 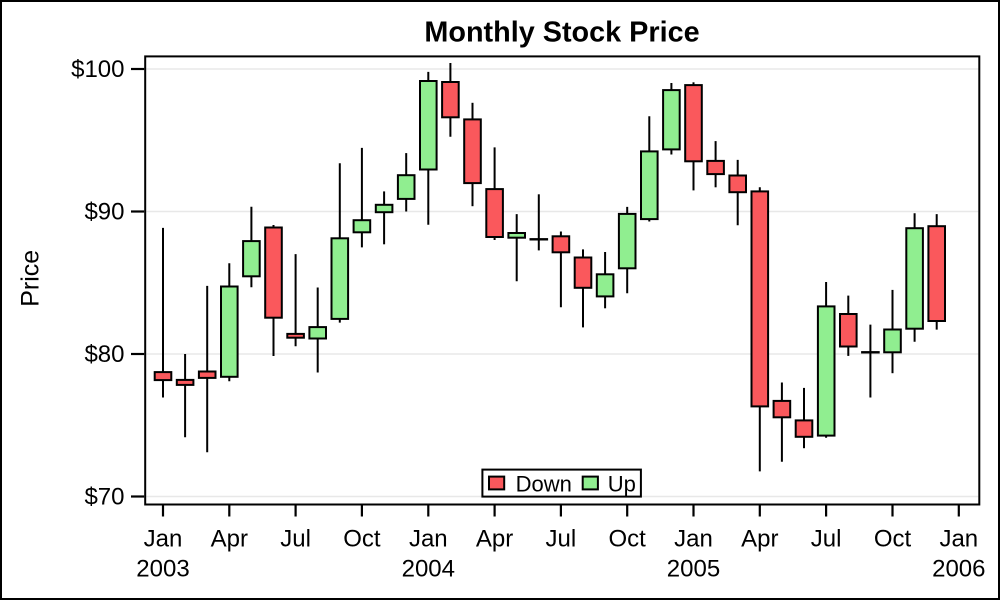 What do you see at coordinates (544, 484) in the screenshot?
I see `svg-text: Down` at bounding box center [544, 484].